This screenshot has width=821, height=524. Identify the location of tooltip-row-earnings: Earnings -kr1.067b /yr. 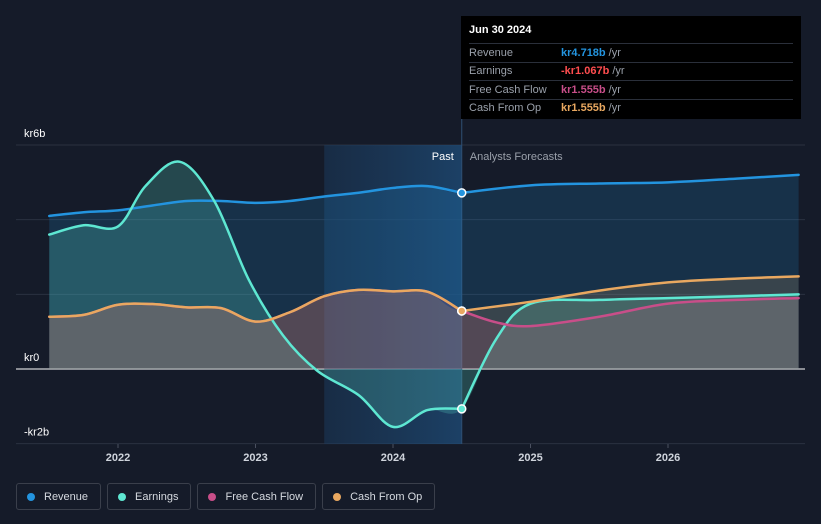
(631, 71).